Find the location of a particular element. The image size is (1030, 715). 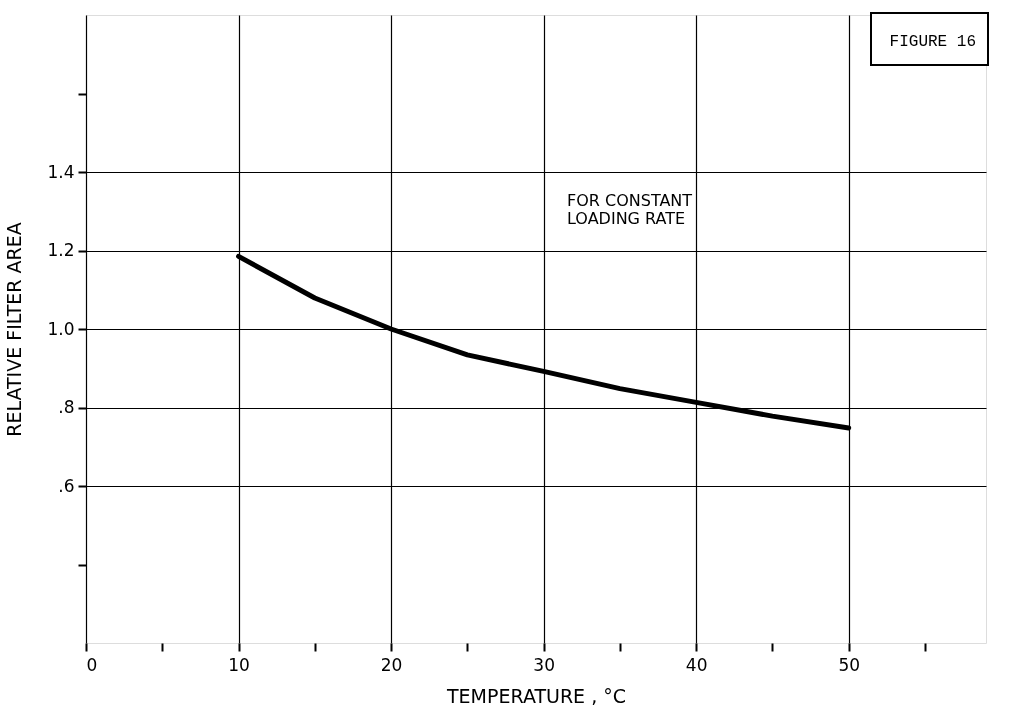

x-tick-label: 30 is located at coordinates (544, 664).